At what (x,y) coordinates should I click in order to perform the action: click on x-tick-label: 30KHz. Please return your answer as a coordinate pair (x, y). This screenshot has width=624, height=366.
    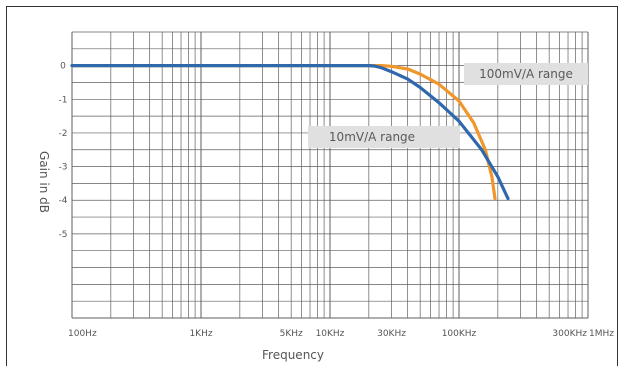
    Looking at the image, I should click on (391, 334).